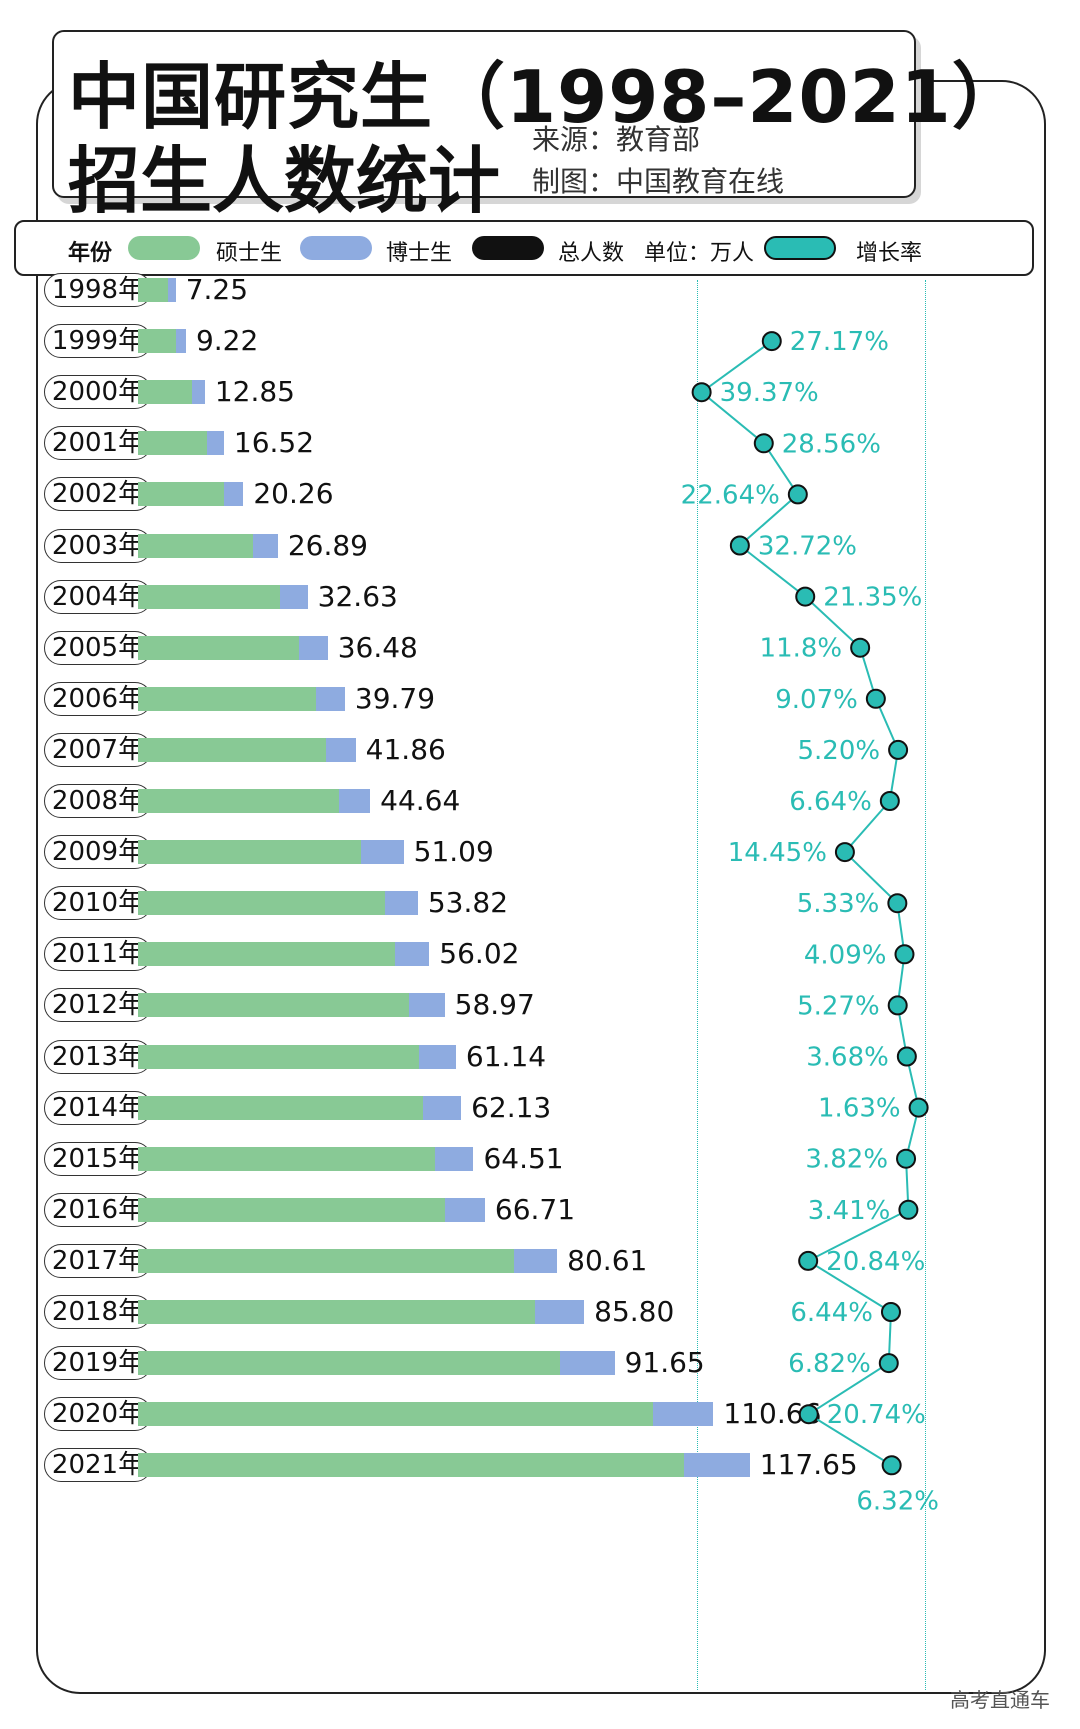 This screenshot has height=1729, width=1080. What do you see at coordinates (98, 1005) in the screenshot?
I see `year-label: 2012年` at bounding box center [98, 1005].